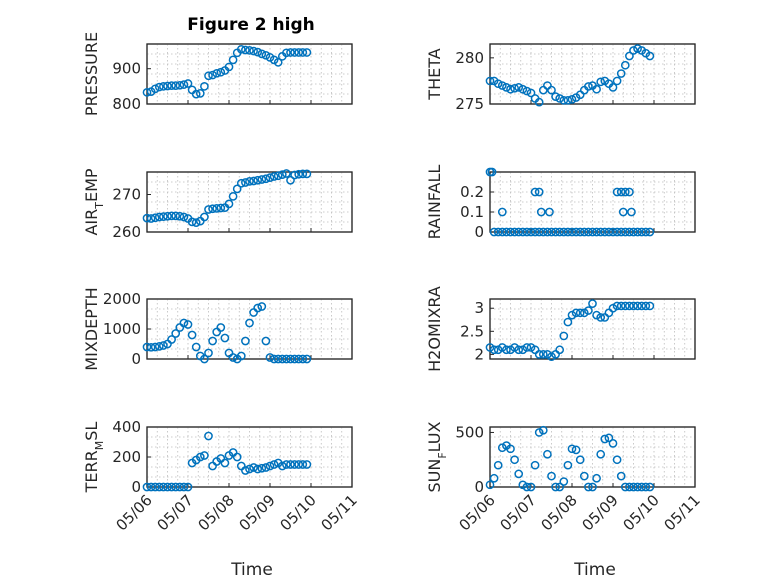 This screenshot has height=583, width=778. What do you see at coordinates (469, 104) in the screenshot?
I see `y-tick-label: 275` at bounding box center [469, 104].